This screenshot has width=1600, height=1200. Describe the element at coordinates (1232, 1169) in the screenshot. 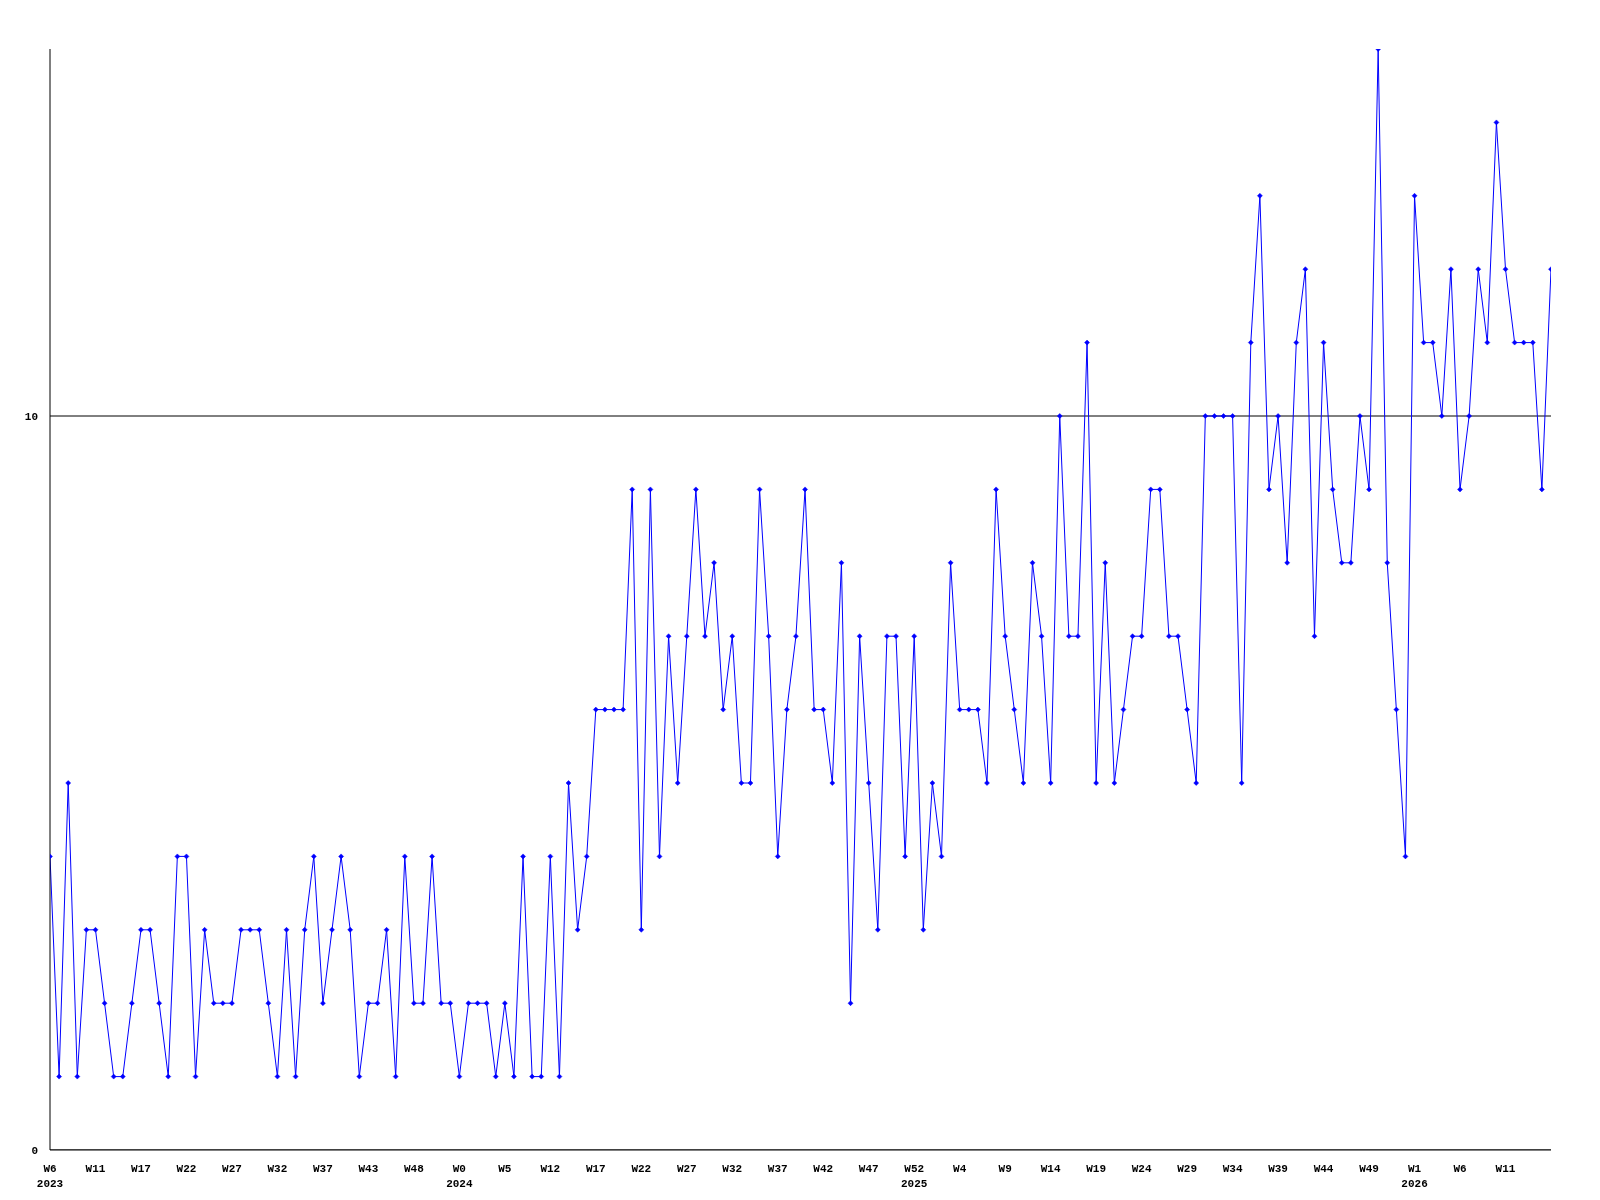

I see `x-tick-label: W34` at that location.